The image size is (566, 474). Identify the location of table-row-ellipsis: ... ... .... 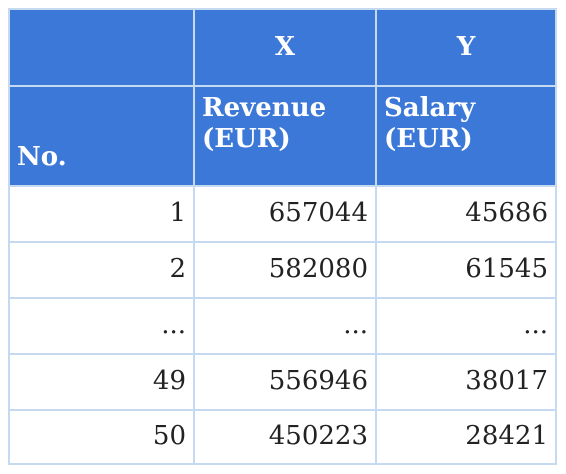
(282, 326).